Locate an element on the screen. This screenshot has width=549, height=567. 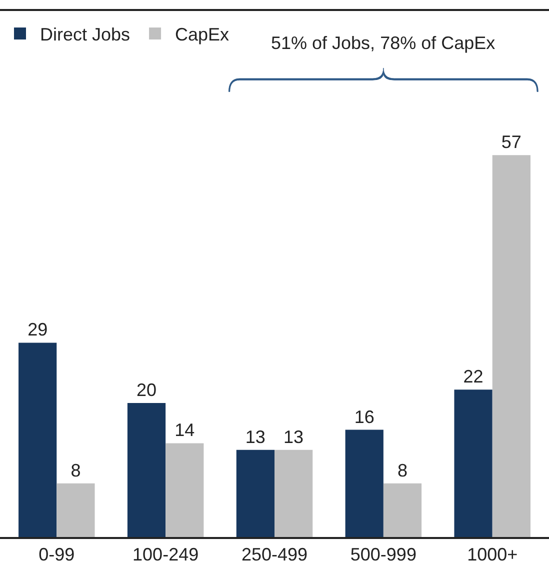
x-tick-label: 1000+ is located at coordinates (492, 554).